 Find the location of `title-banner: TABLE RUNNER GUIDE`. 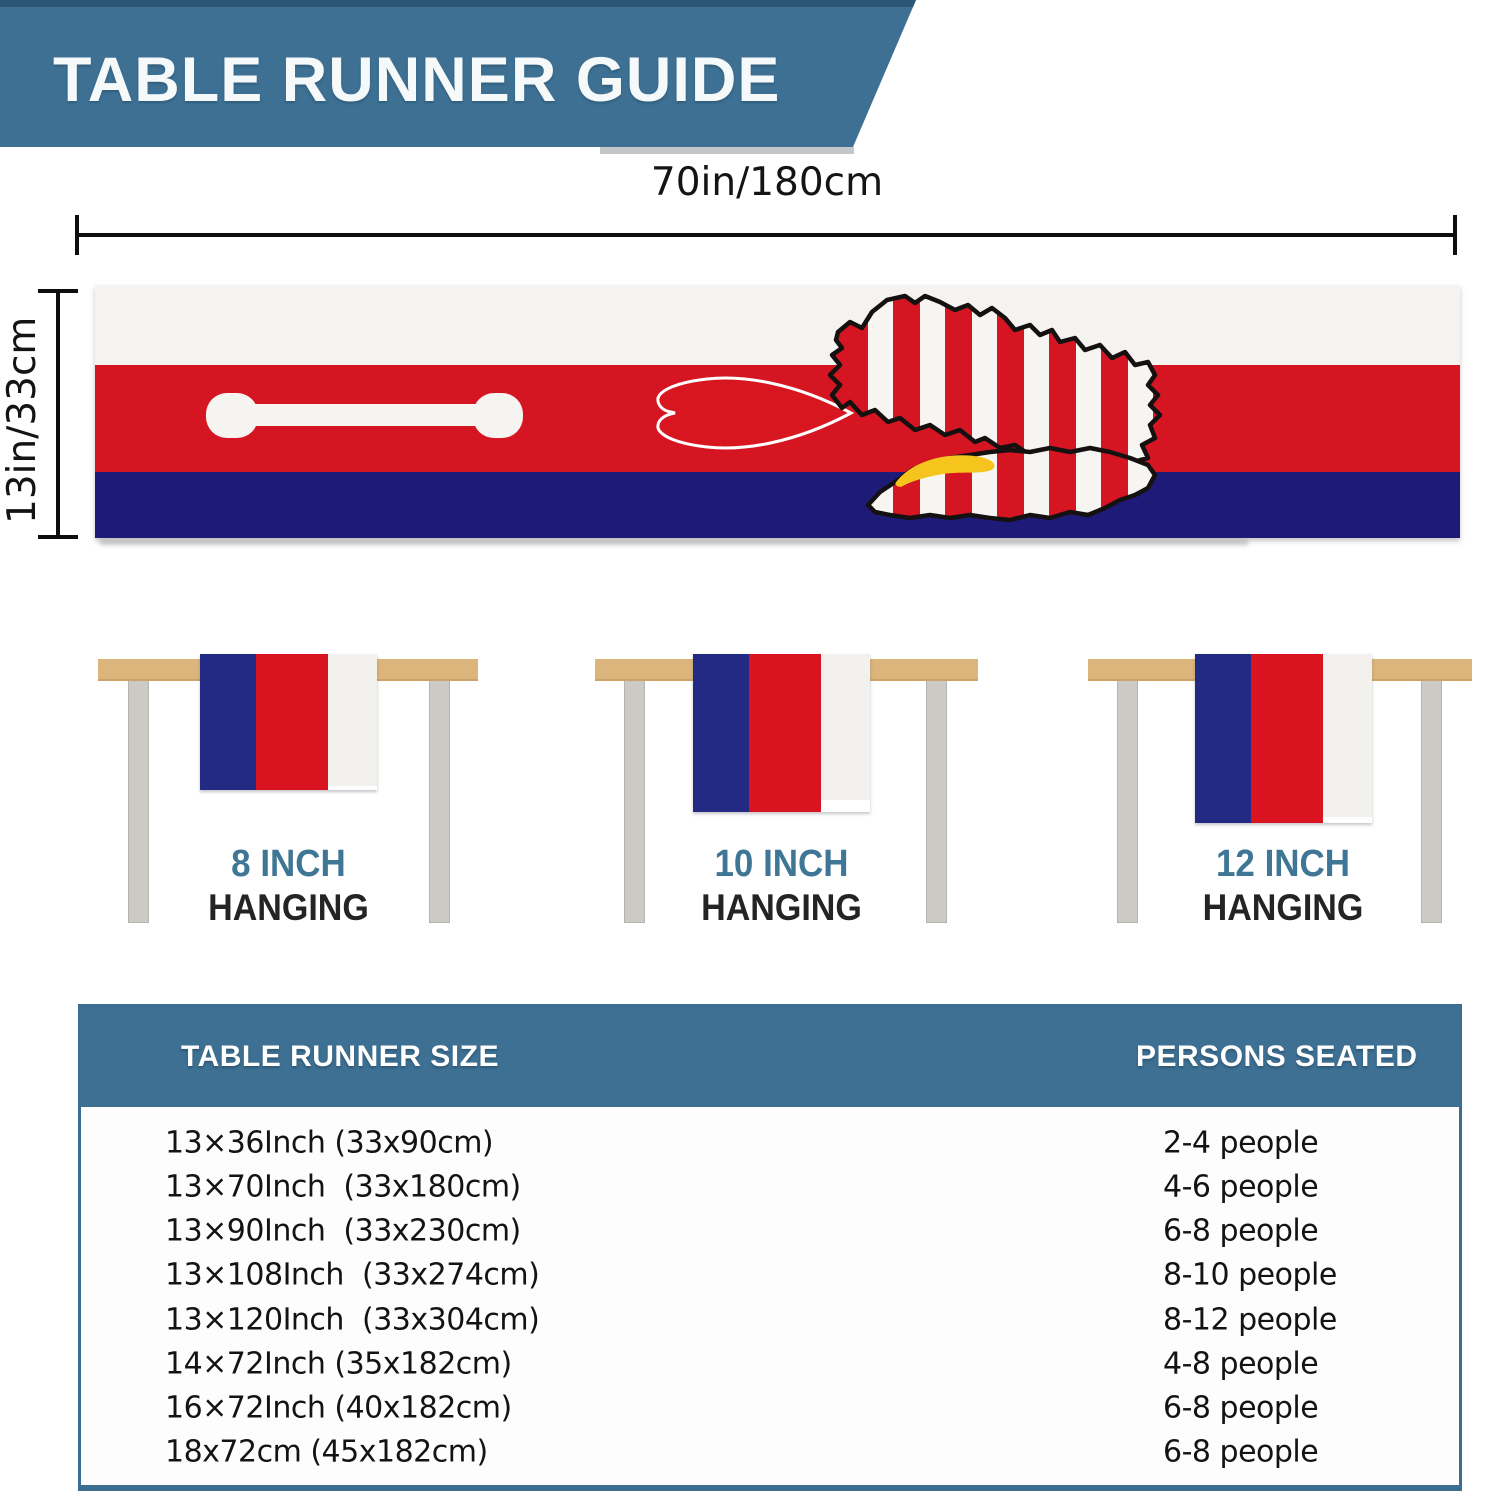

title-banner: TABLE RUNNER GUIDE is located at coordinates (458, 73).